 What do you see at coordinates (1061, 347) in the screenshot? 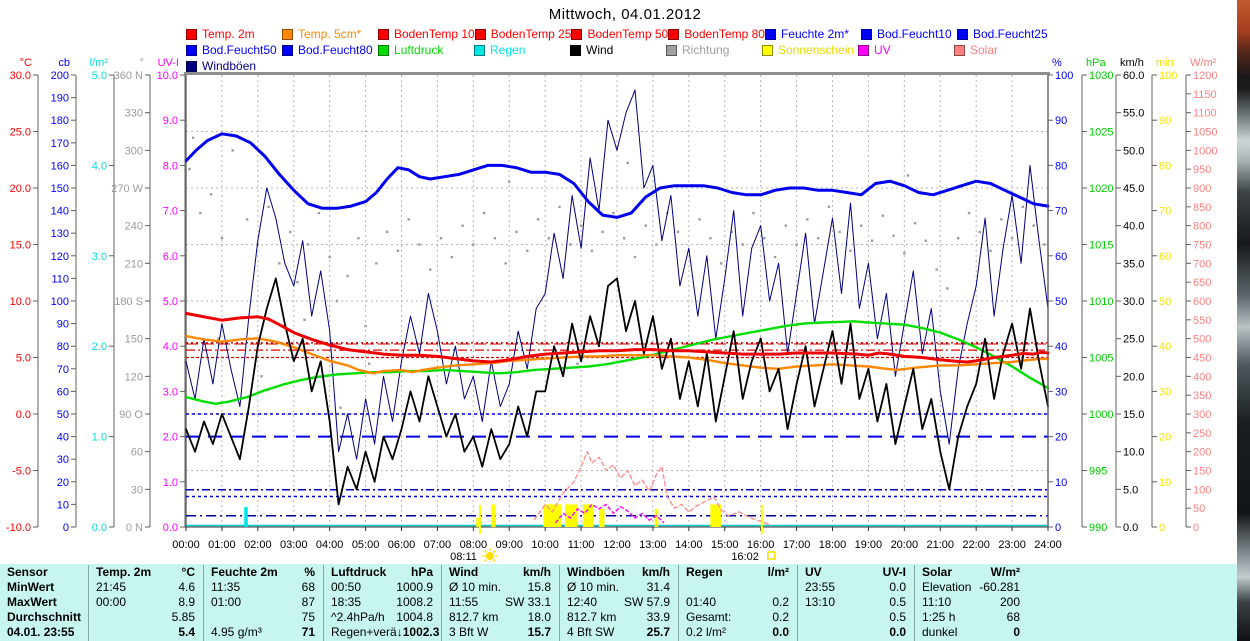
I see `axis-label-hum: 40` at bounding box center [1061, 347].